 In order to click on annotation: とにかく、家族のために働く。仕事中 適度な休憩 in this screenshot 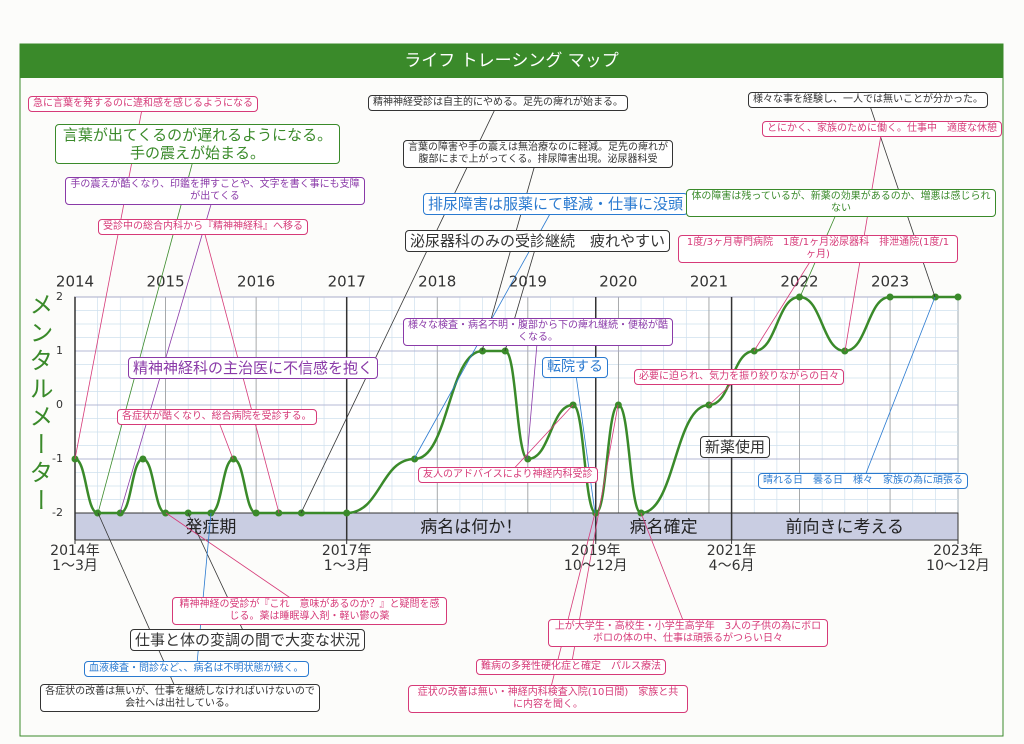, I will do `click(882, 129)`.